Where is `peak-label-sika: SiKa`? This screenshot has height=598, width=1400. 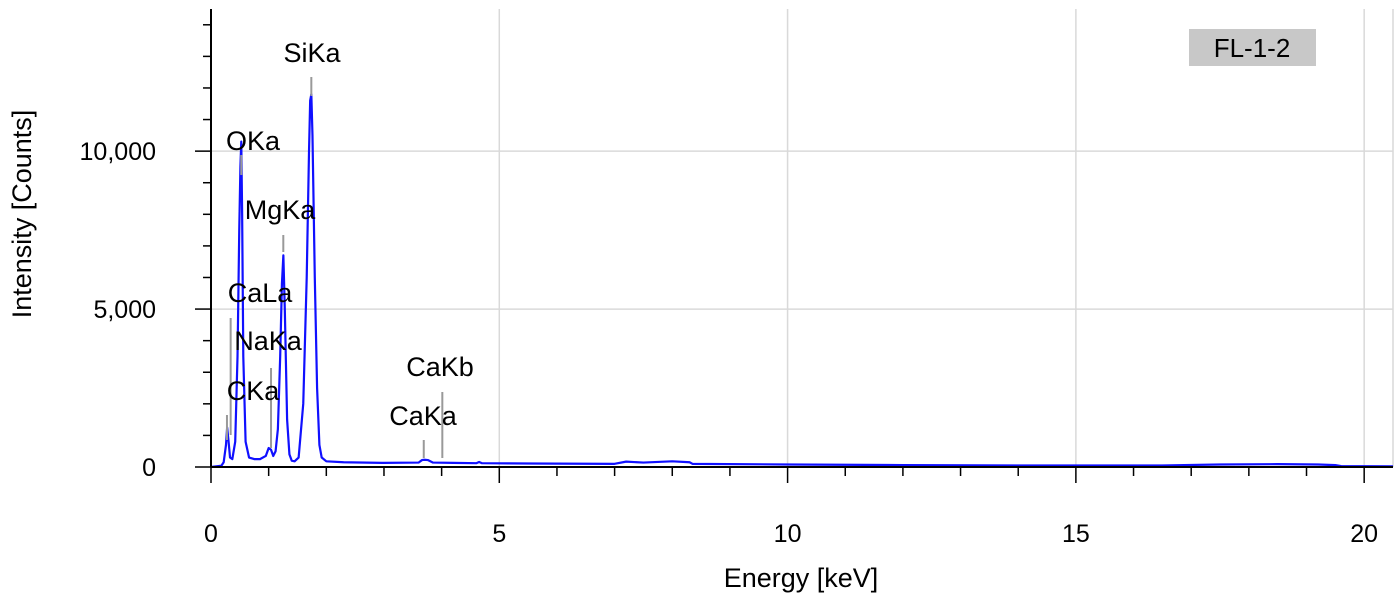
peak-label-sika: SiKa is located at coordinates (312, 53).